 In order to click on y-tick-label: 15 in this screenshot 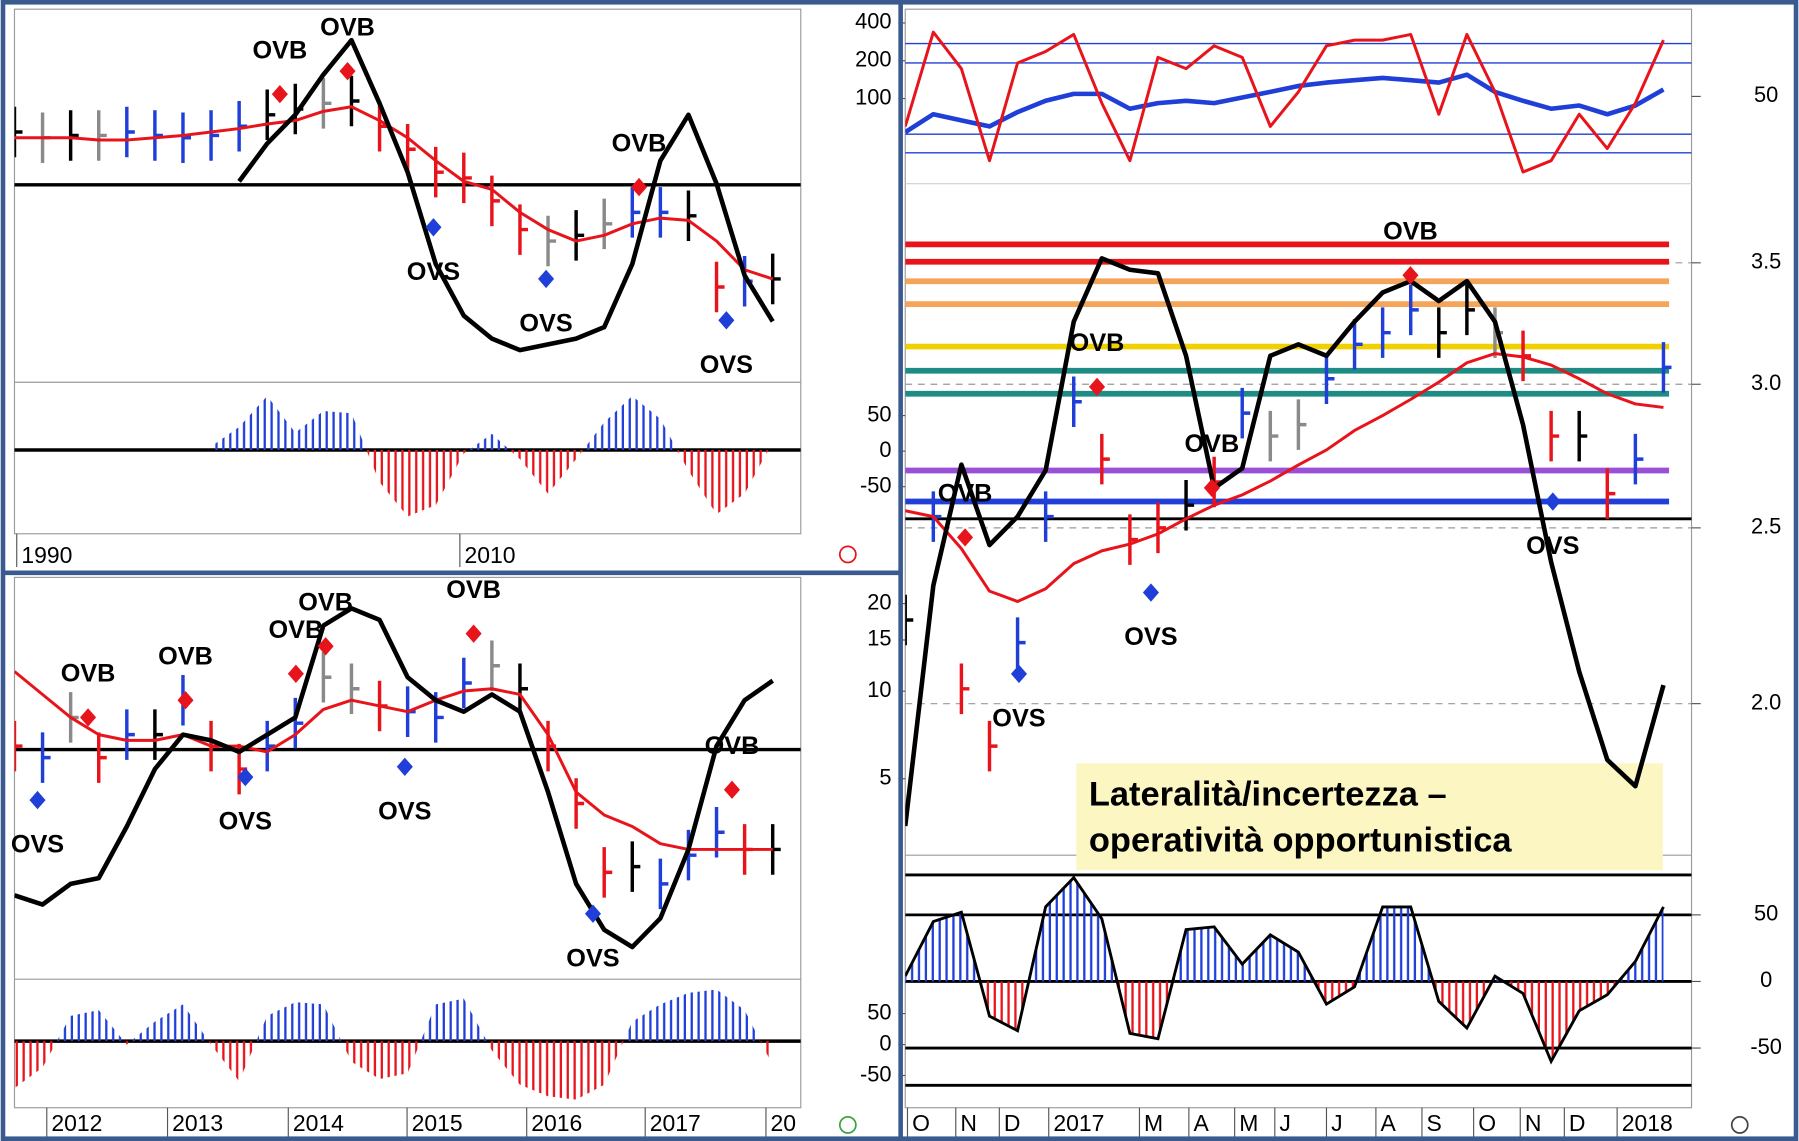, I will do `click(879, 638)`.